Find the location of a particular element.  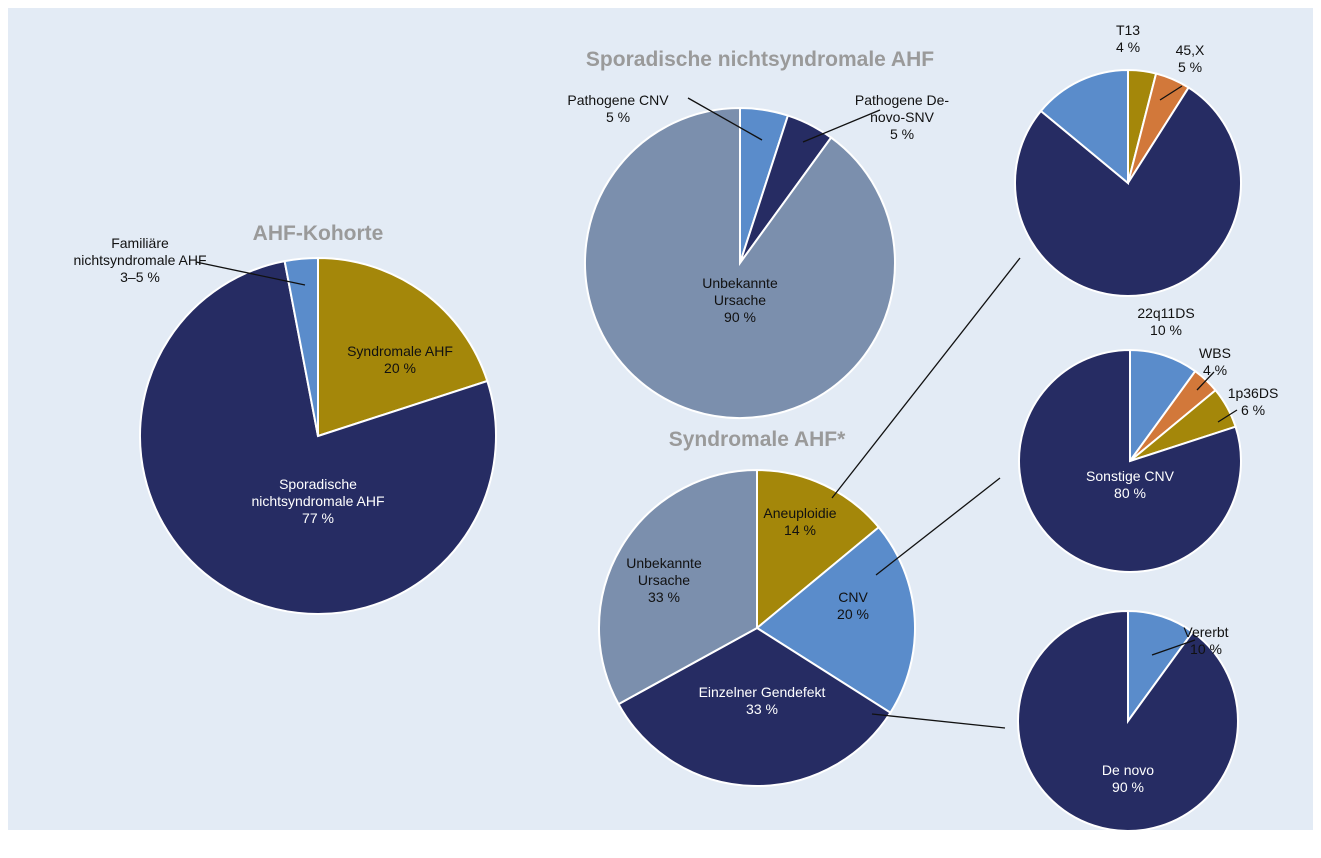

slice-label: Unbekannte Ursache 33 % is located at coordinates (664, 580).